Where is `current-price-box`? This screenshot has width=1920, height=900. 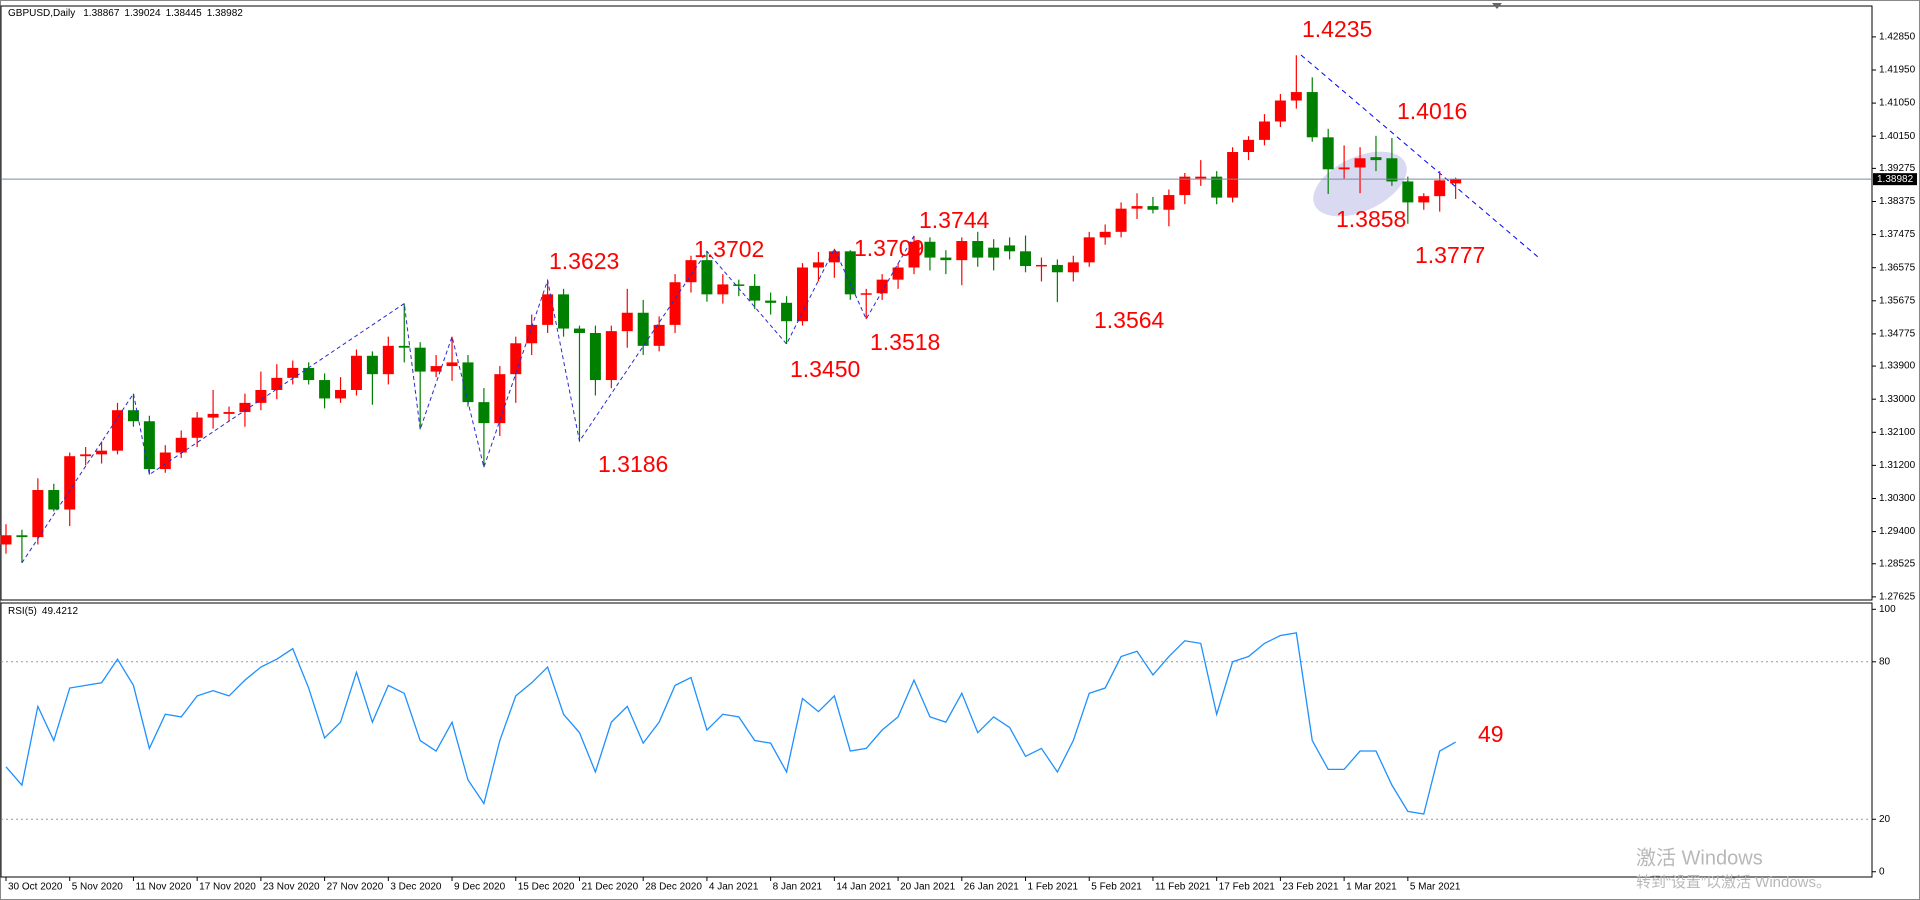
current-price-box is located at coordinates (1895, 179).